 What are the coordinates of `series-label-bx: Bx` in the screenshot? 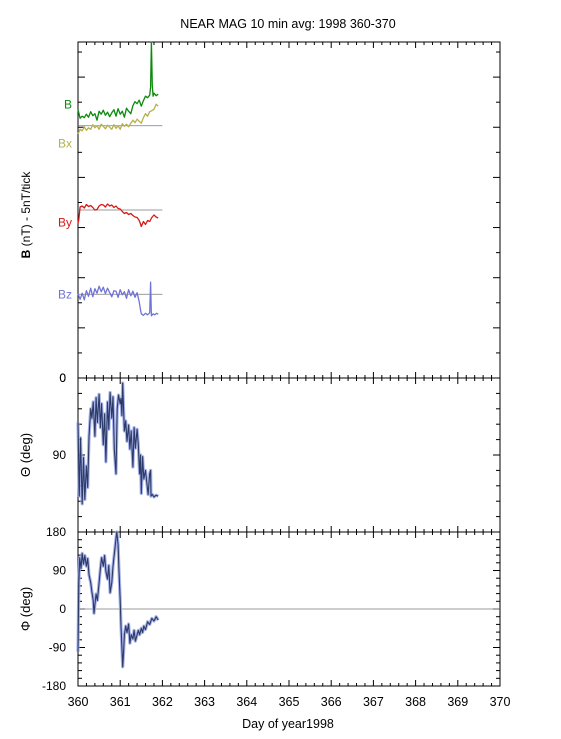 It's located at (65, 143).